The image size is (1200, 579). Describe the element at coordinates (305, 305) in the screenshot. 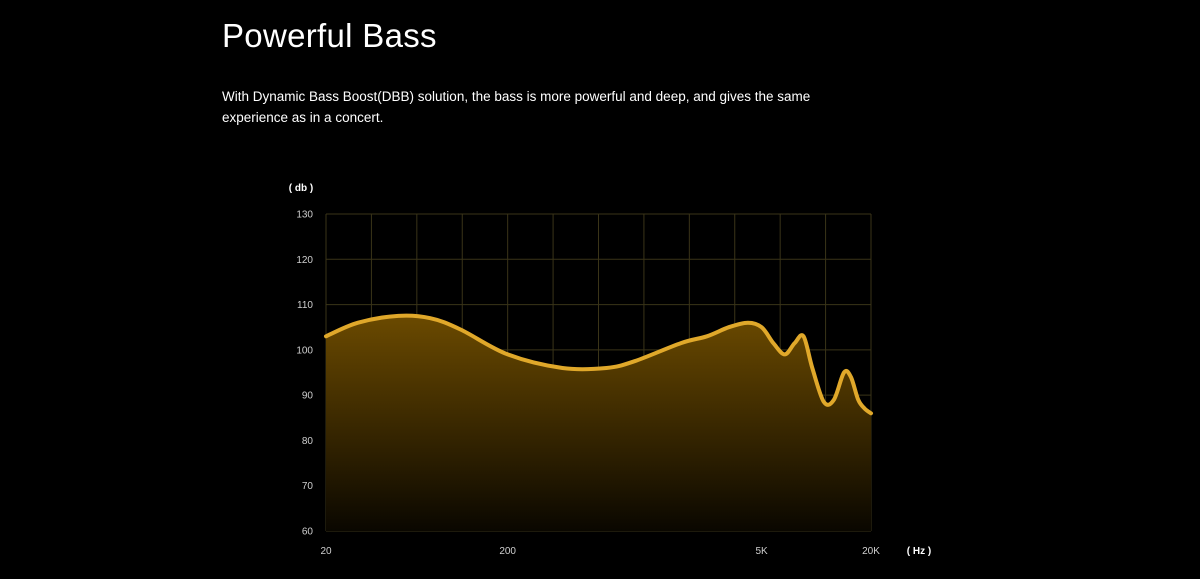

I see `y-tick-label: 110` at that location.